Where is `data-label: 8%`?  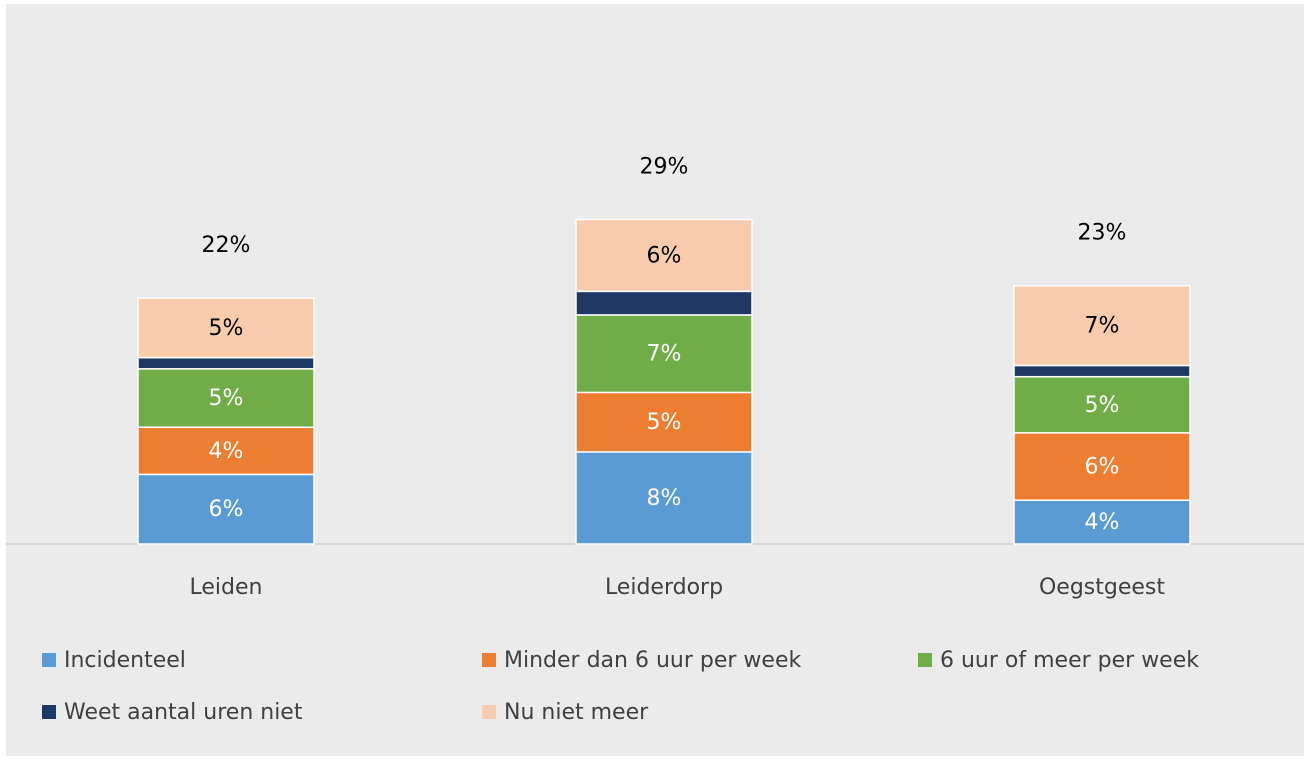
data-label: 8% is located at coordinates (664, 498).